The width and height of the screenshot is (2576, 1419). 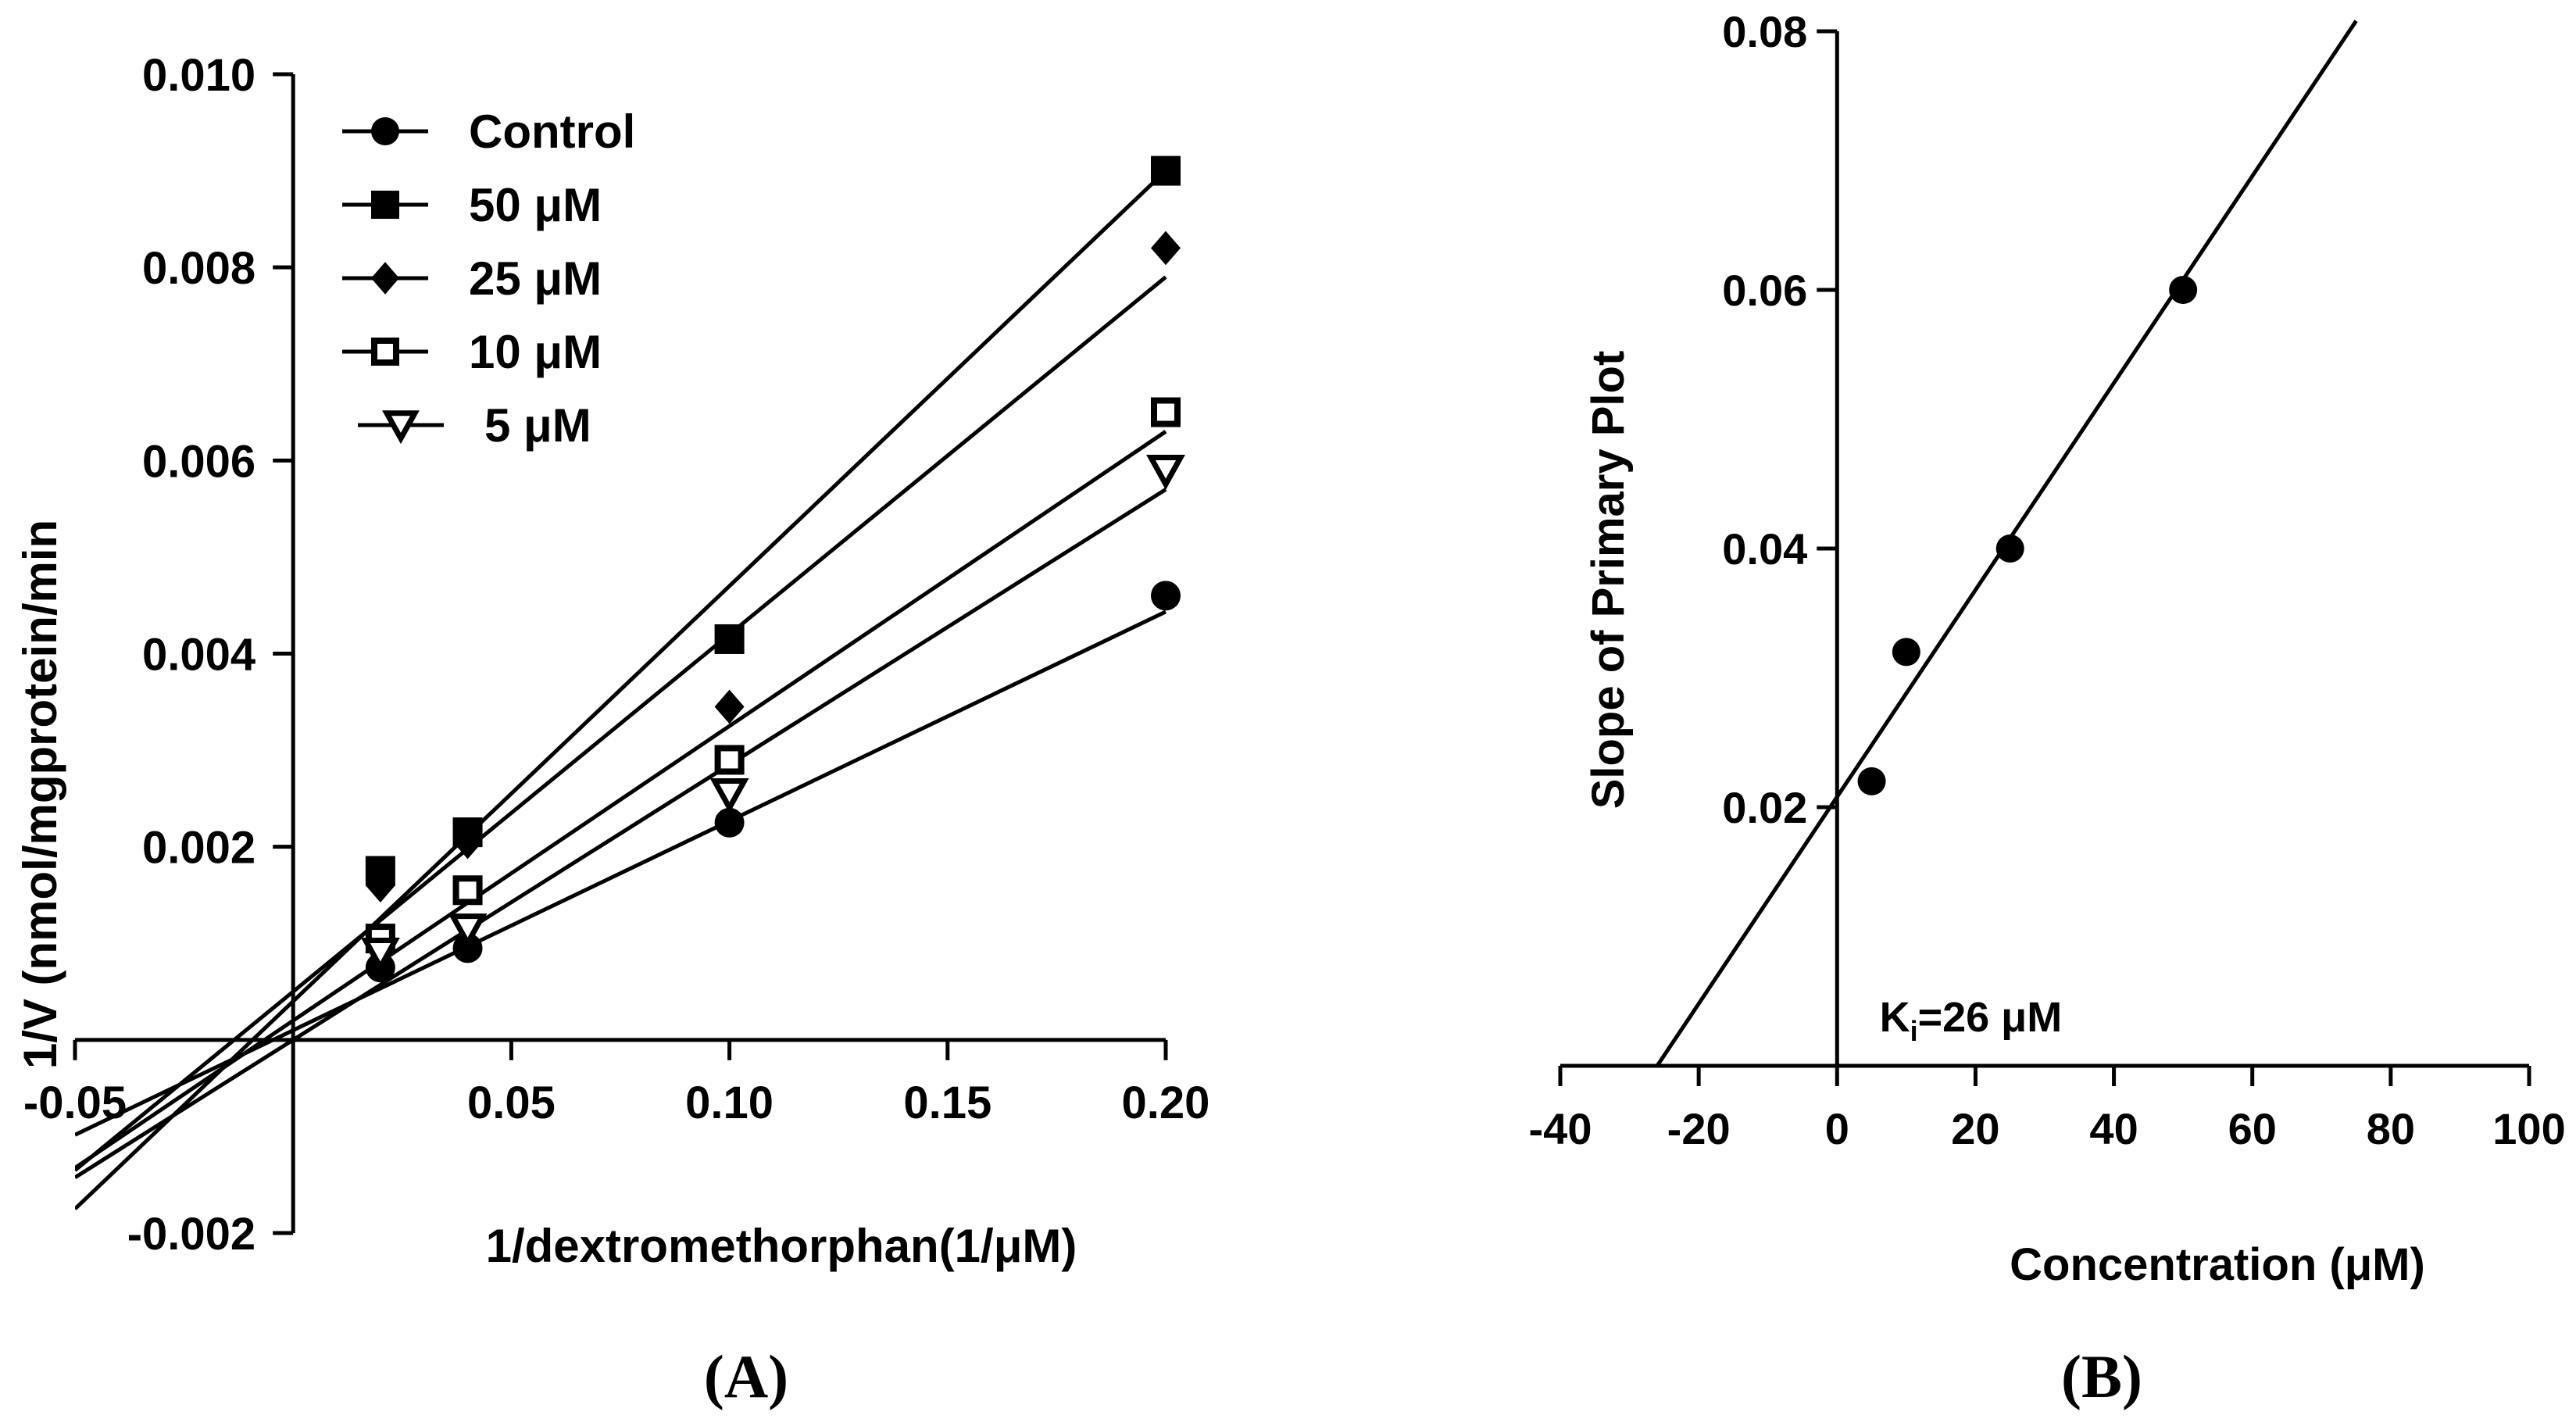 What do you see at coordinates (2391, 1128) in the screenshot?
I see `panel-b-x-tick-label: 80` at bounding box center [2391, 1128].